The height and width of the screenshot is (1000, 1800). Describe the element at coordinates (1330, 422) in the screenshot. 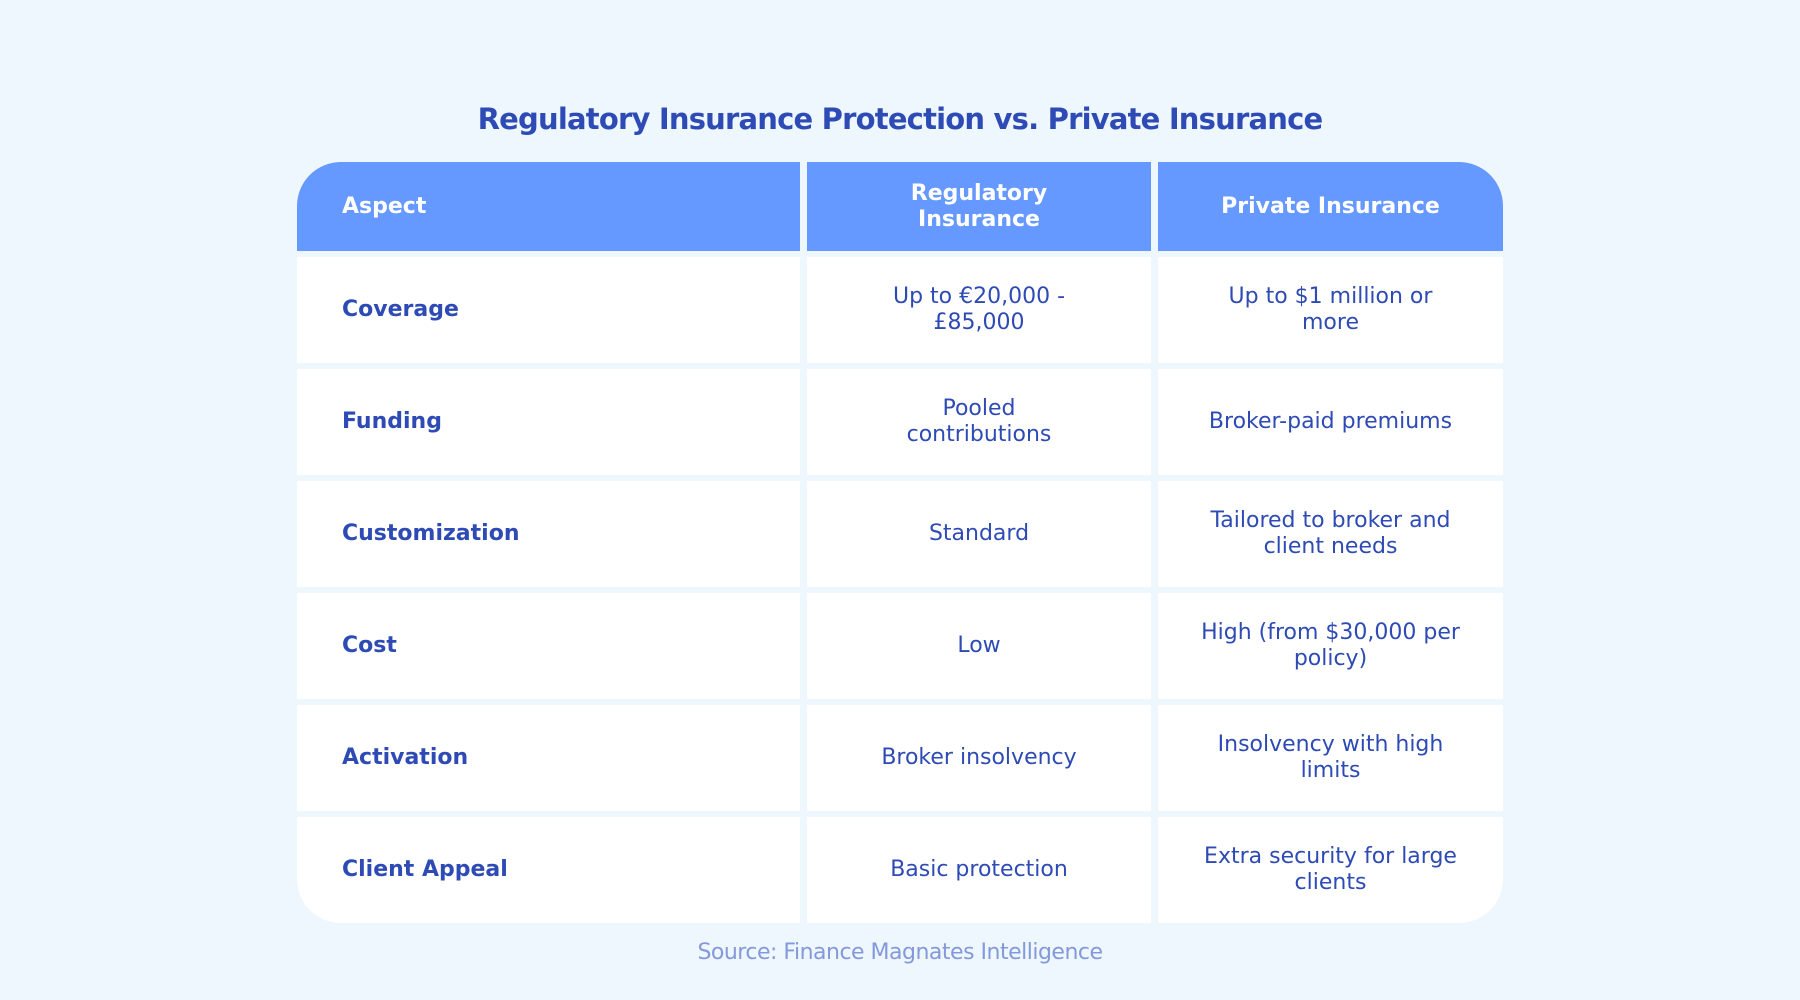

I see `table-cell-private: Broker-paid premiums` at that location.